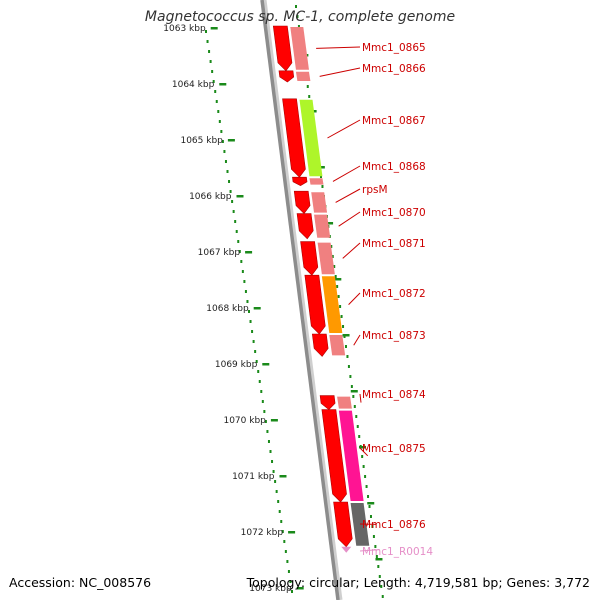 This screenshot has width=600, height=600. Describe the element at coordinates (394, 244) in the screenshot. I see `gene-label-Mmc1_0871: Mmc1_0871` at that location.